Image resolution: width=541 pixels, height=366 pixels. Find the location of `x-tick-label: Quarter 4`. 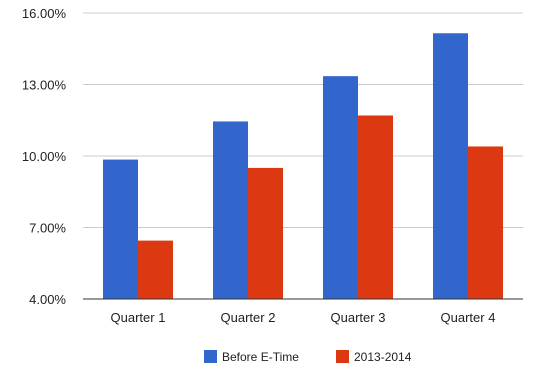

x-tick-label: Quarter 4 is located at coordinates (468, 317).